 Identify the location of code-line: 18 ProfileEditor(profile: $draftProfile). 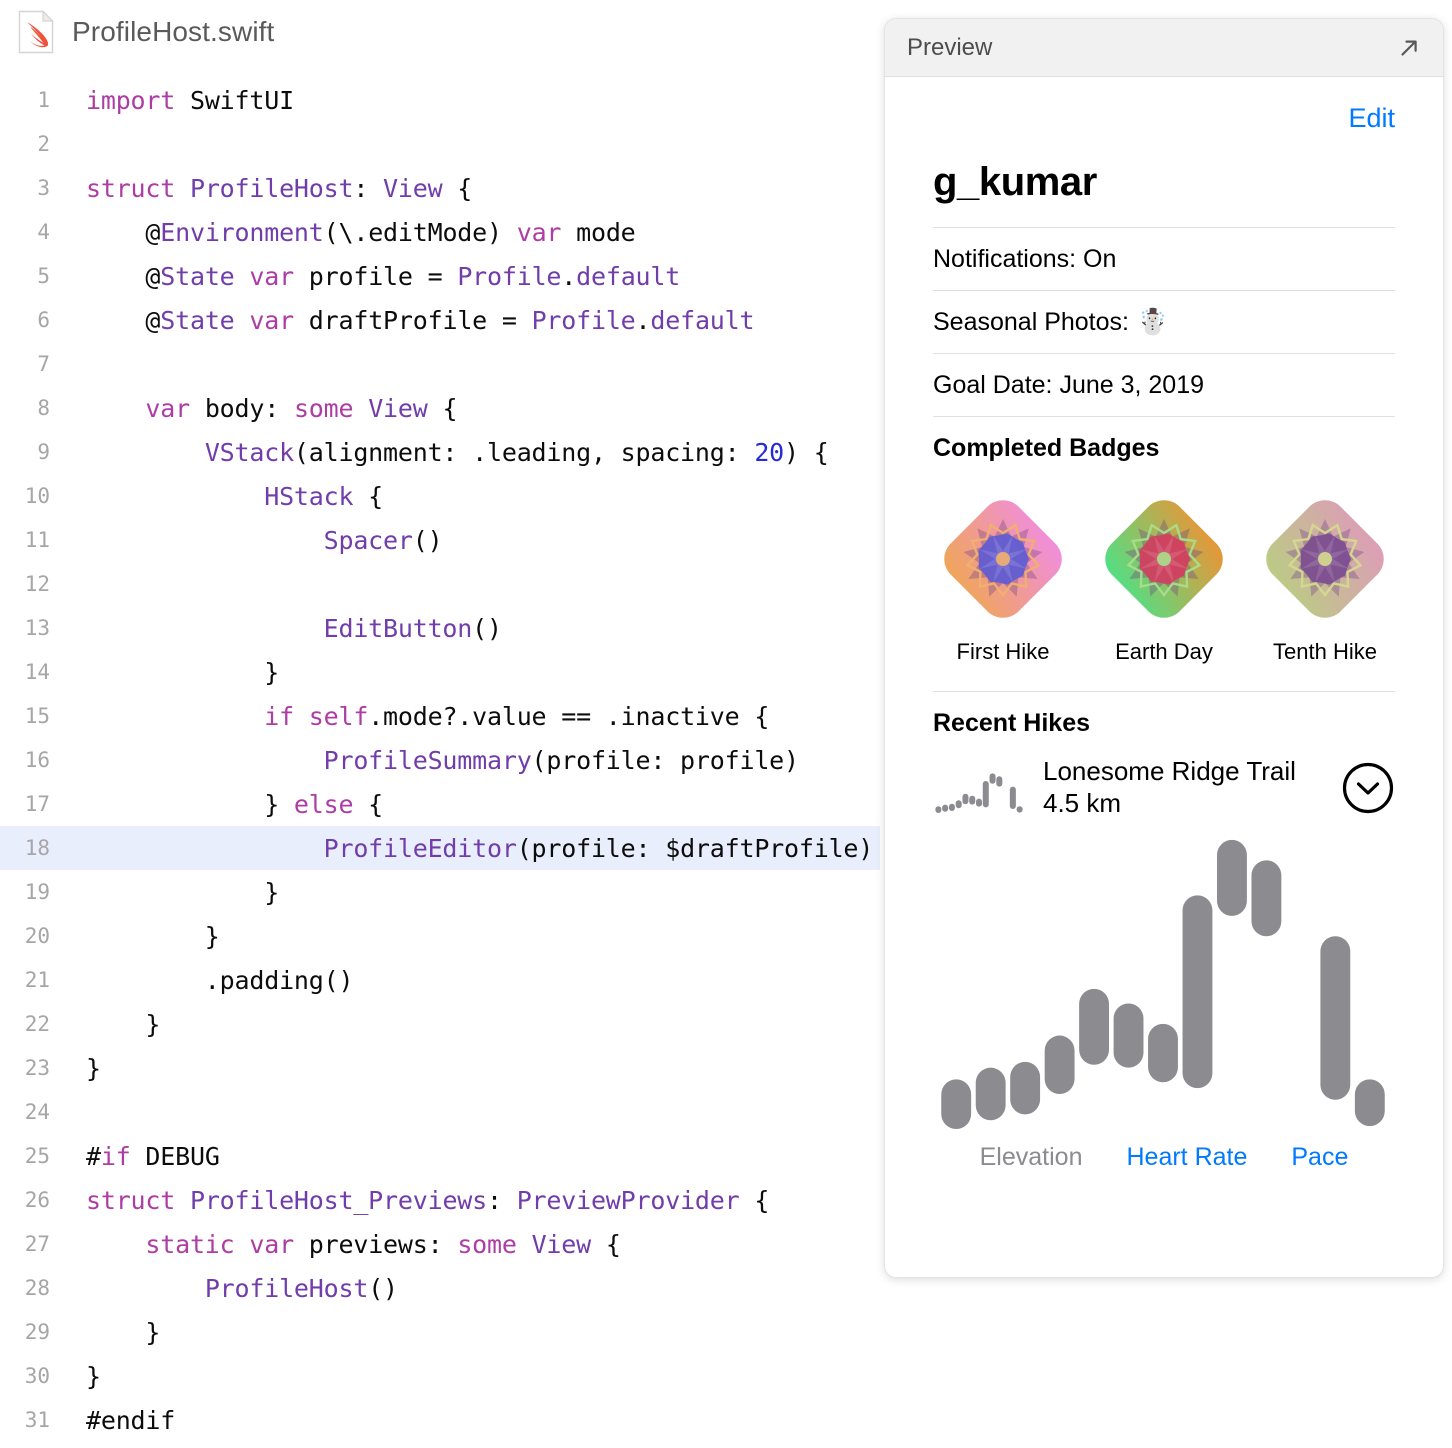
(440, 848).